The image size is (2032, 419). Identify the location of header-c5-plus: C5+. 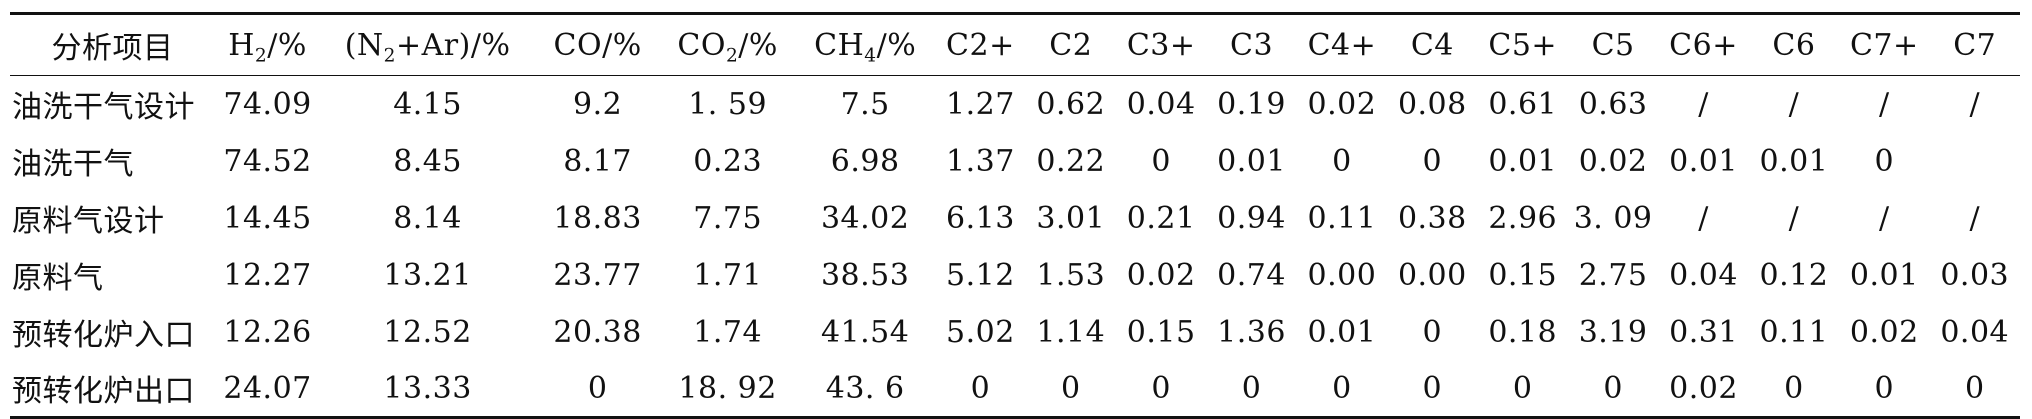
(1523, 45).